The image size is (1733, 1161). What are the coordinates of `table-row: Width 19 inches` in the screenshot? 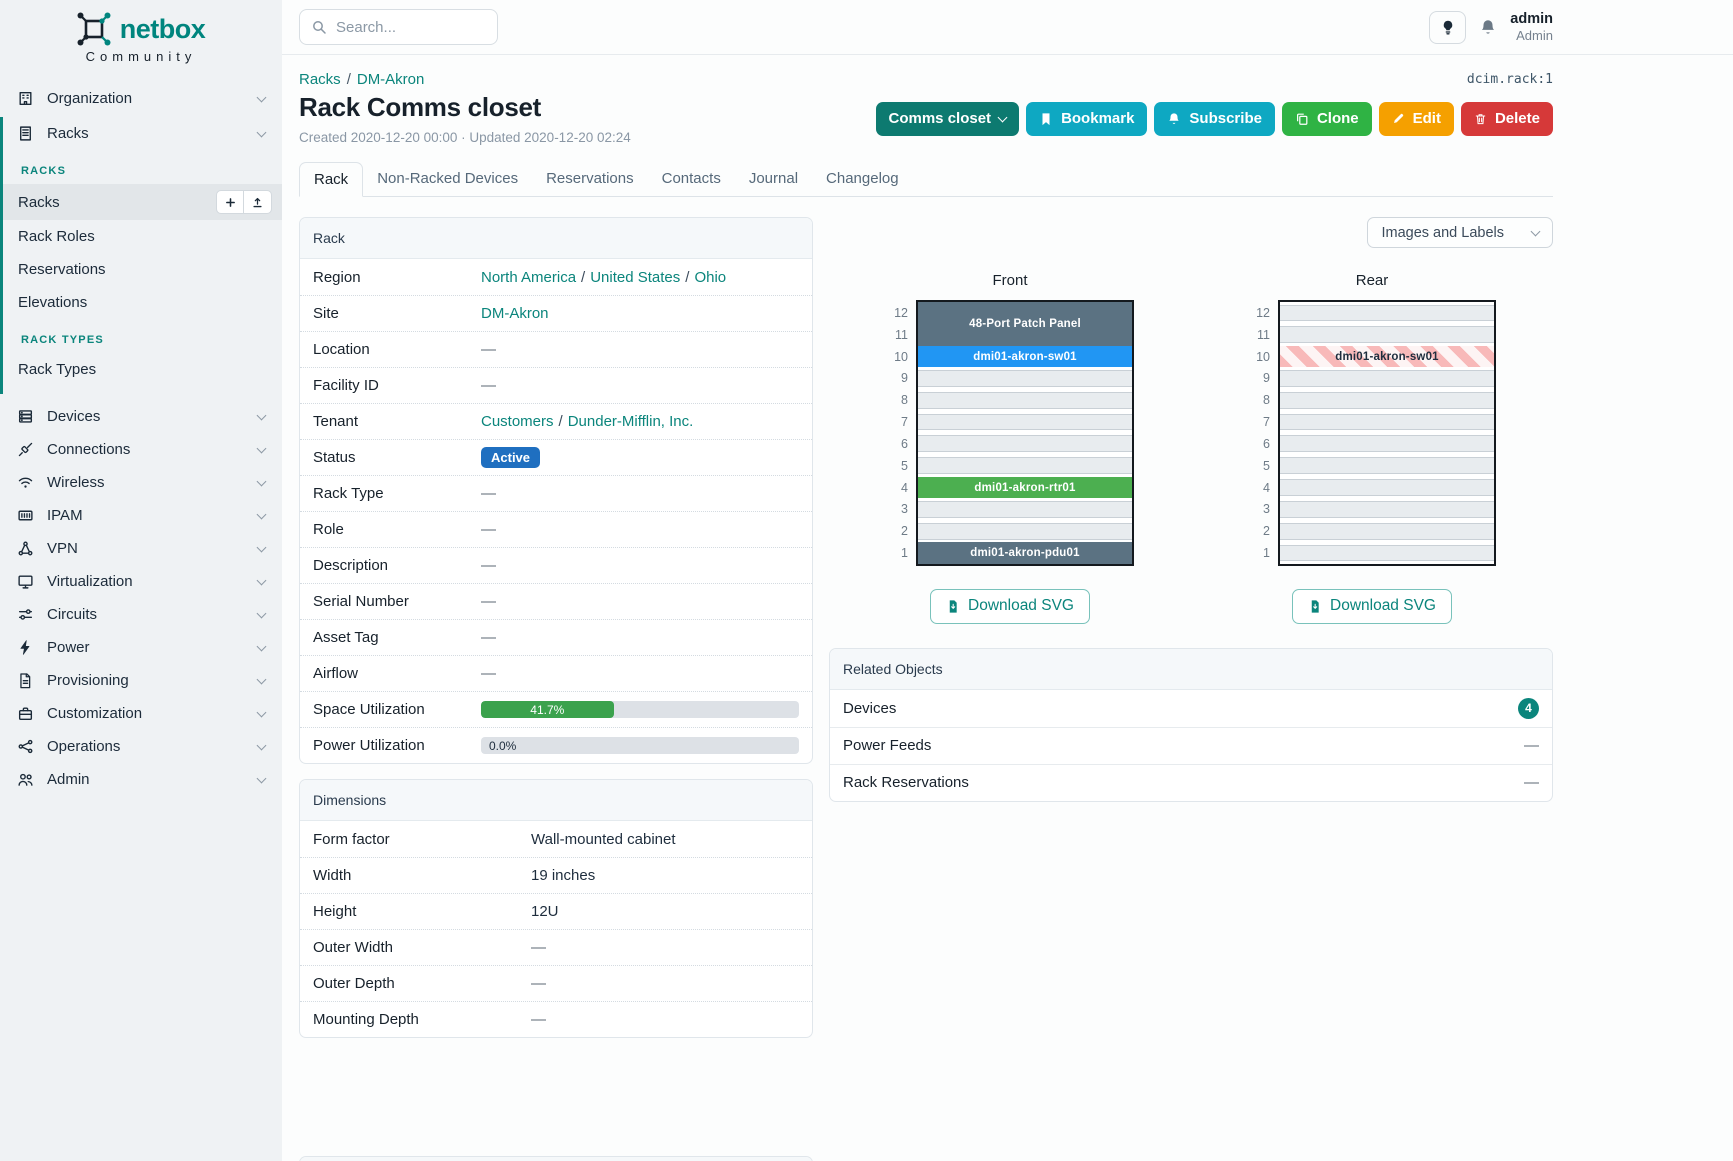 It's located at (556, 875).